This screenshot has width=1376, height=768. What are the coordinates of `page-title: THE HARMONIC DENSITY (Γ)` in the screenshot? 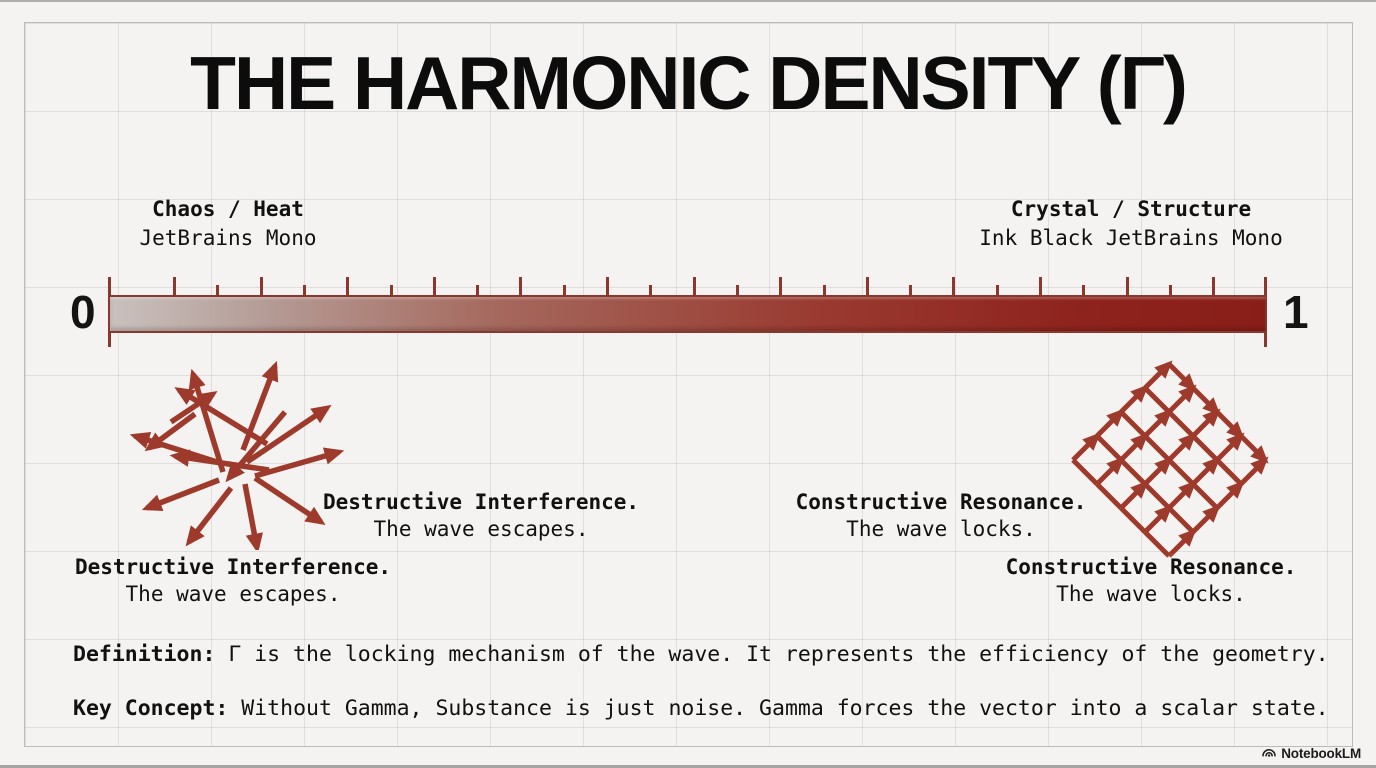 It's located at (689, 83).